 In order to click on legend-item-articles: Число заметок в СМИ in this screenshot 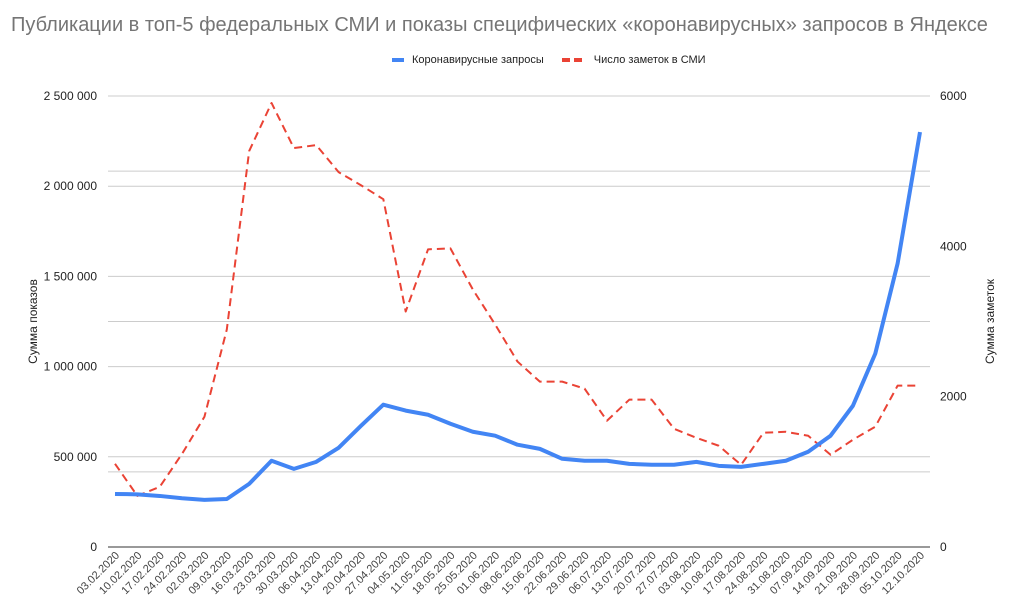, I will do `click(633, 60)`.